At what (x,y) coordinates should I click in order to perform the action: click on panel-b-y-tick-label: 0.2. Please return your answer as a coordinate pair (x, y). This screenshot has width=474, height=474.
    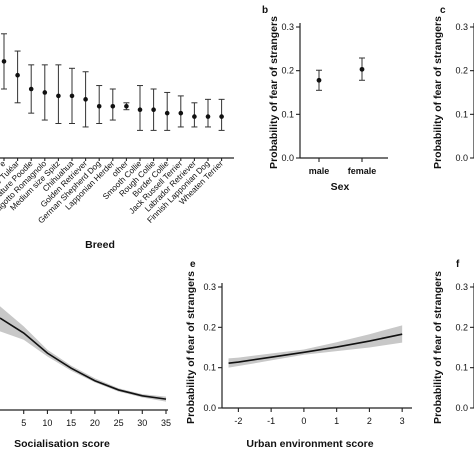
    Looking at the image, I should click on (287, 71).